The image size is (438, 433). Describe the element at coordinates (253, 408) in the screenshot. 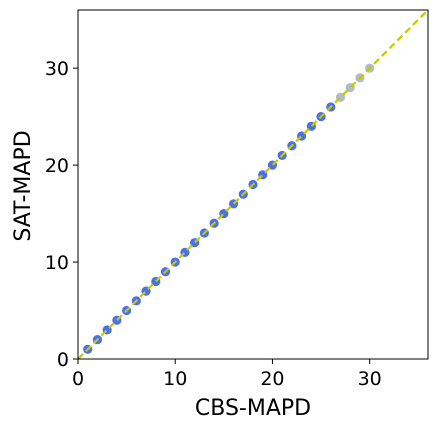

I see `x-axis-label: CBS-MAPD` at that location.